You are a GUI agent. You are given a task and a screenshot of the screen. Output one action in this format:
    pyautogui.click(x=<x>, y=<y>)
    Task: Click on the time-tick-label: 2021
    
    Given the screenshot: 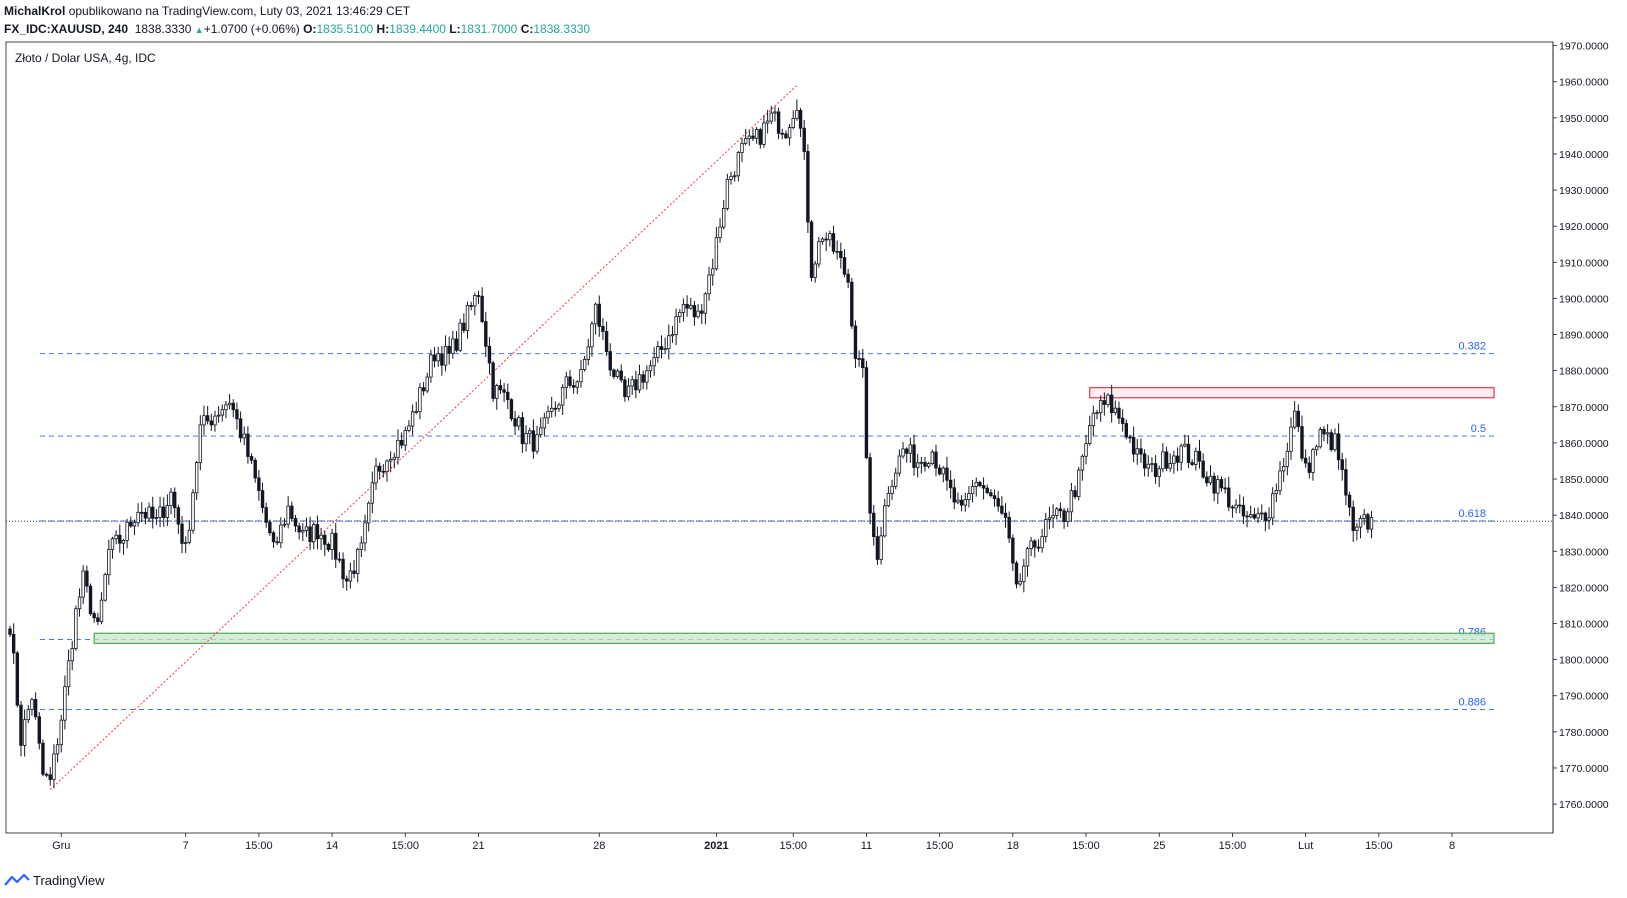 What is the action you would take?
    pyautogui.click(x=716, y=846)
    